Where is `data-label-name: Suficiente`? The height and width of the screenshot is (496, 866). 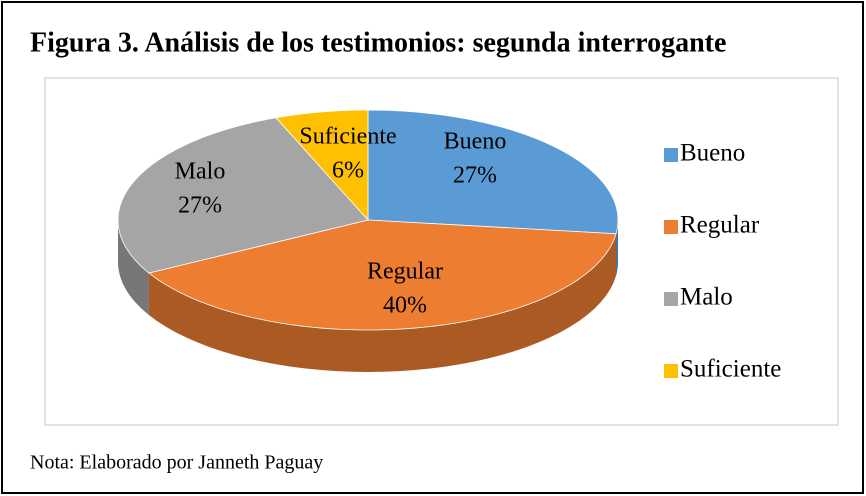
data-label-name: Suficiente is located at coordinates (347, 137).